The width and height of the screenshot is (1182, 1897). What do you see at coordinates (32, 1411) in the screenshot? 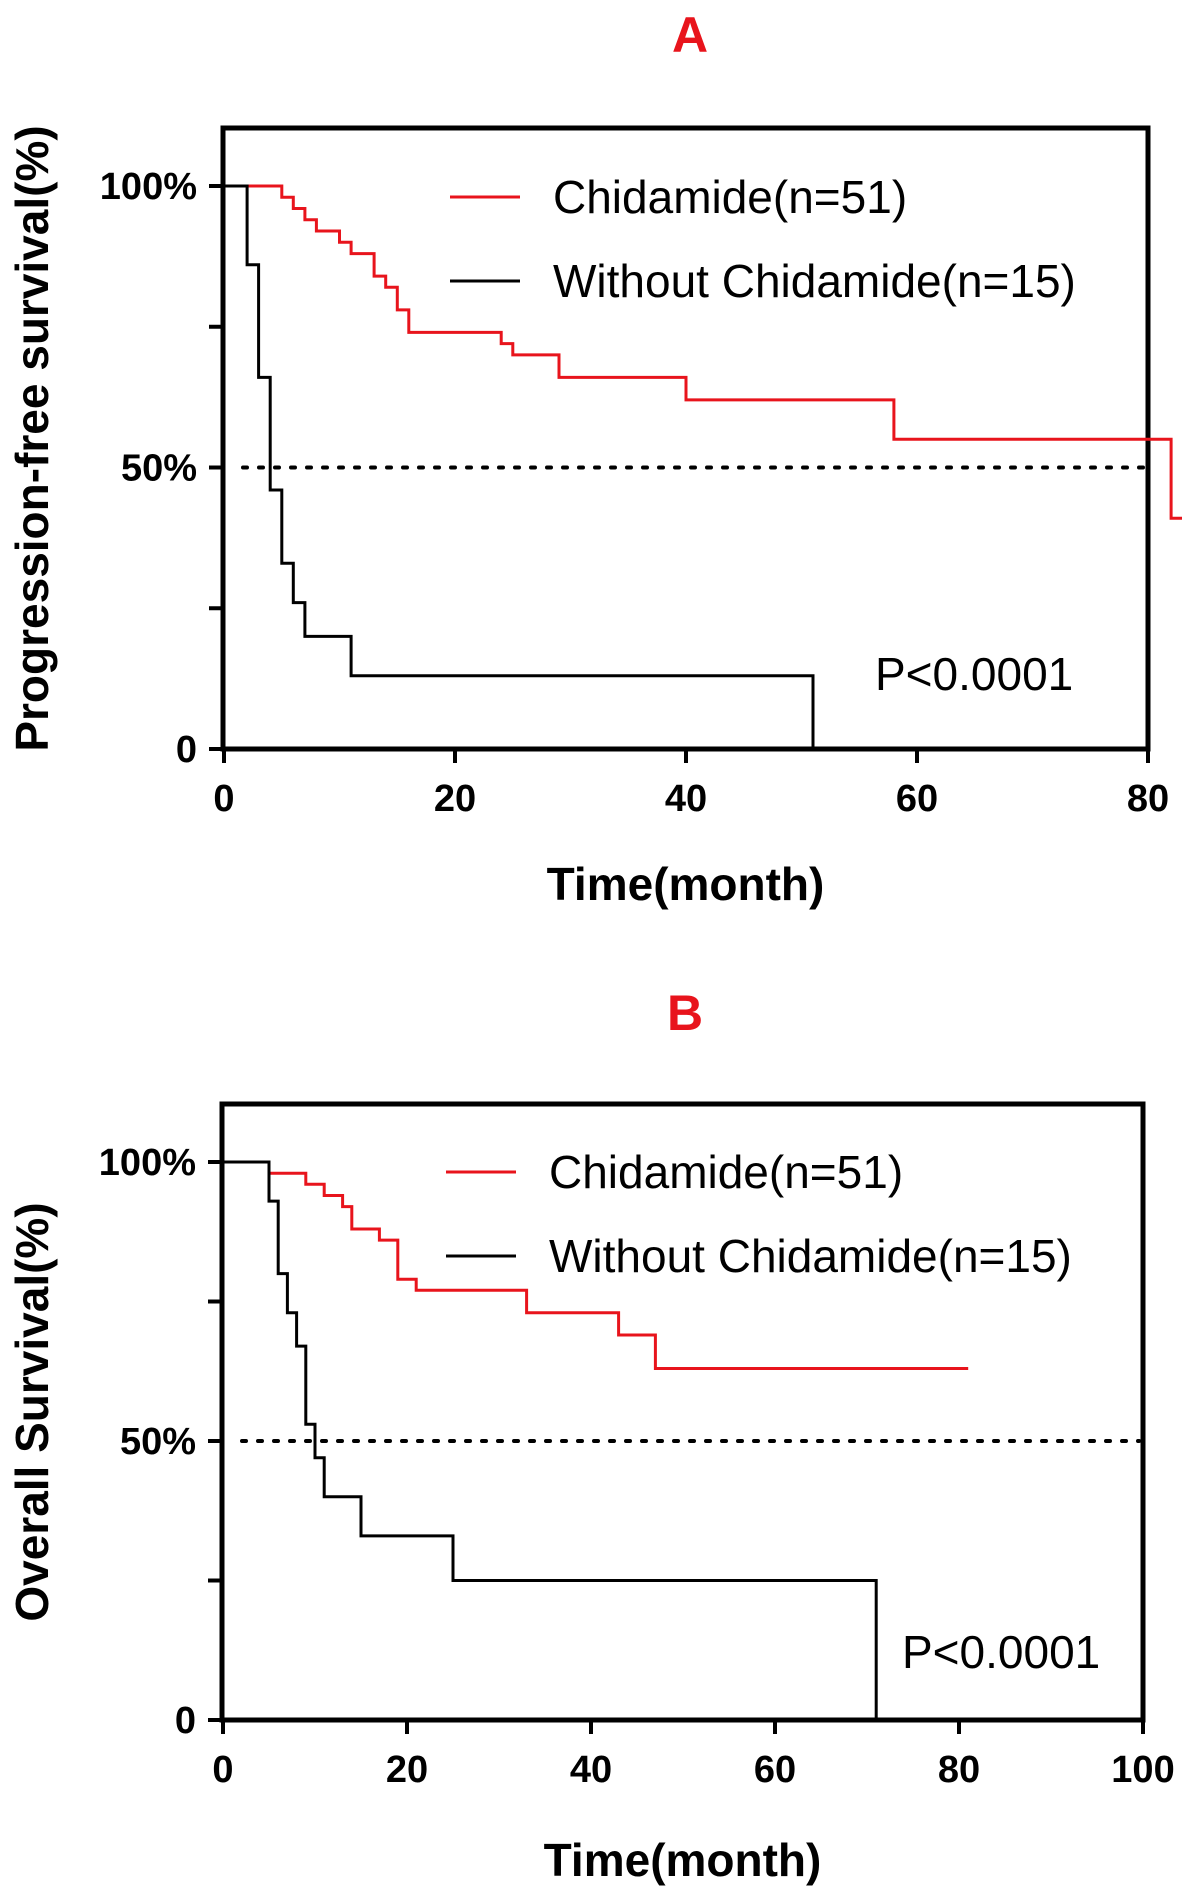
I see `y-axis-title: Overall Survival(%)` at bounding box center [32, 1411].